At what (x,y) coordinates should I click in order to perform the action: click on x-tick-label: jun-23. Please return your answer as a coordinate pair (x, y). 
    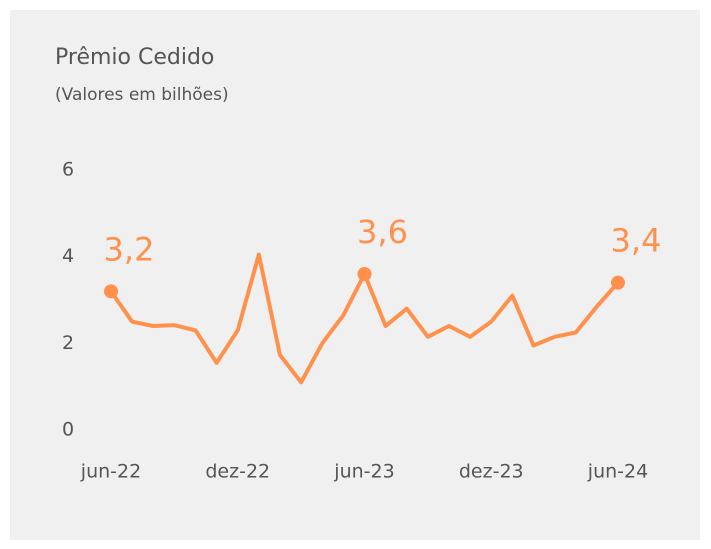
    Looking at the image, I should click on (363, 472).